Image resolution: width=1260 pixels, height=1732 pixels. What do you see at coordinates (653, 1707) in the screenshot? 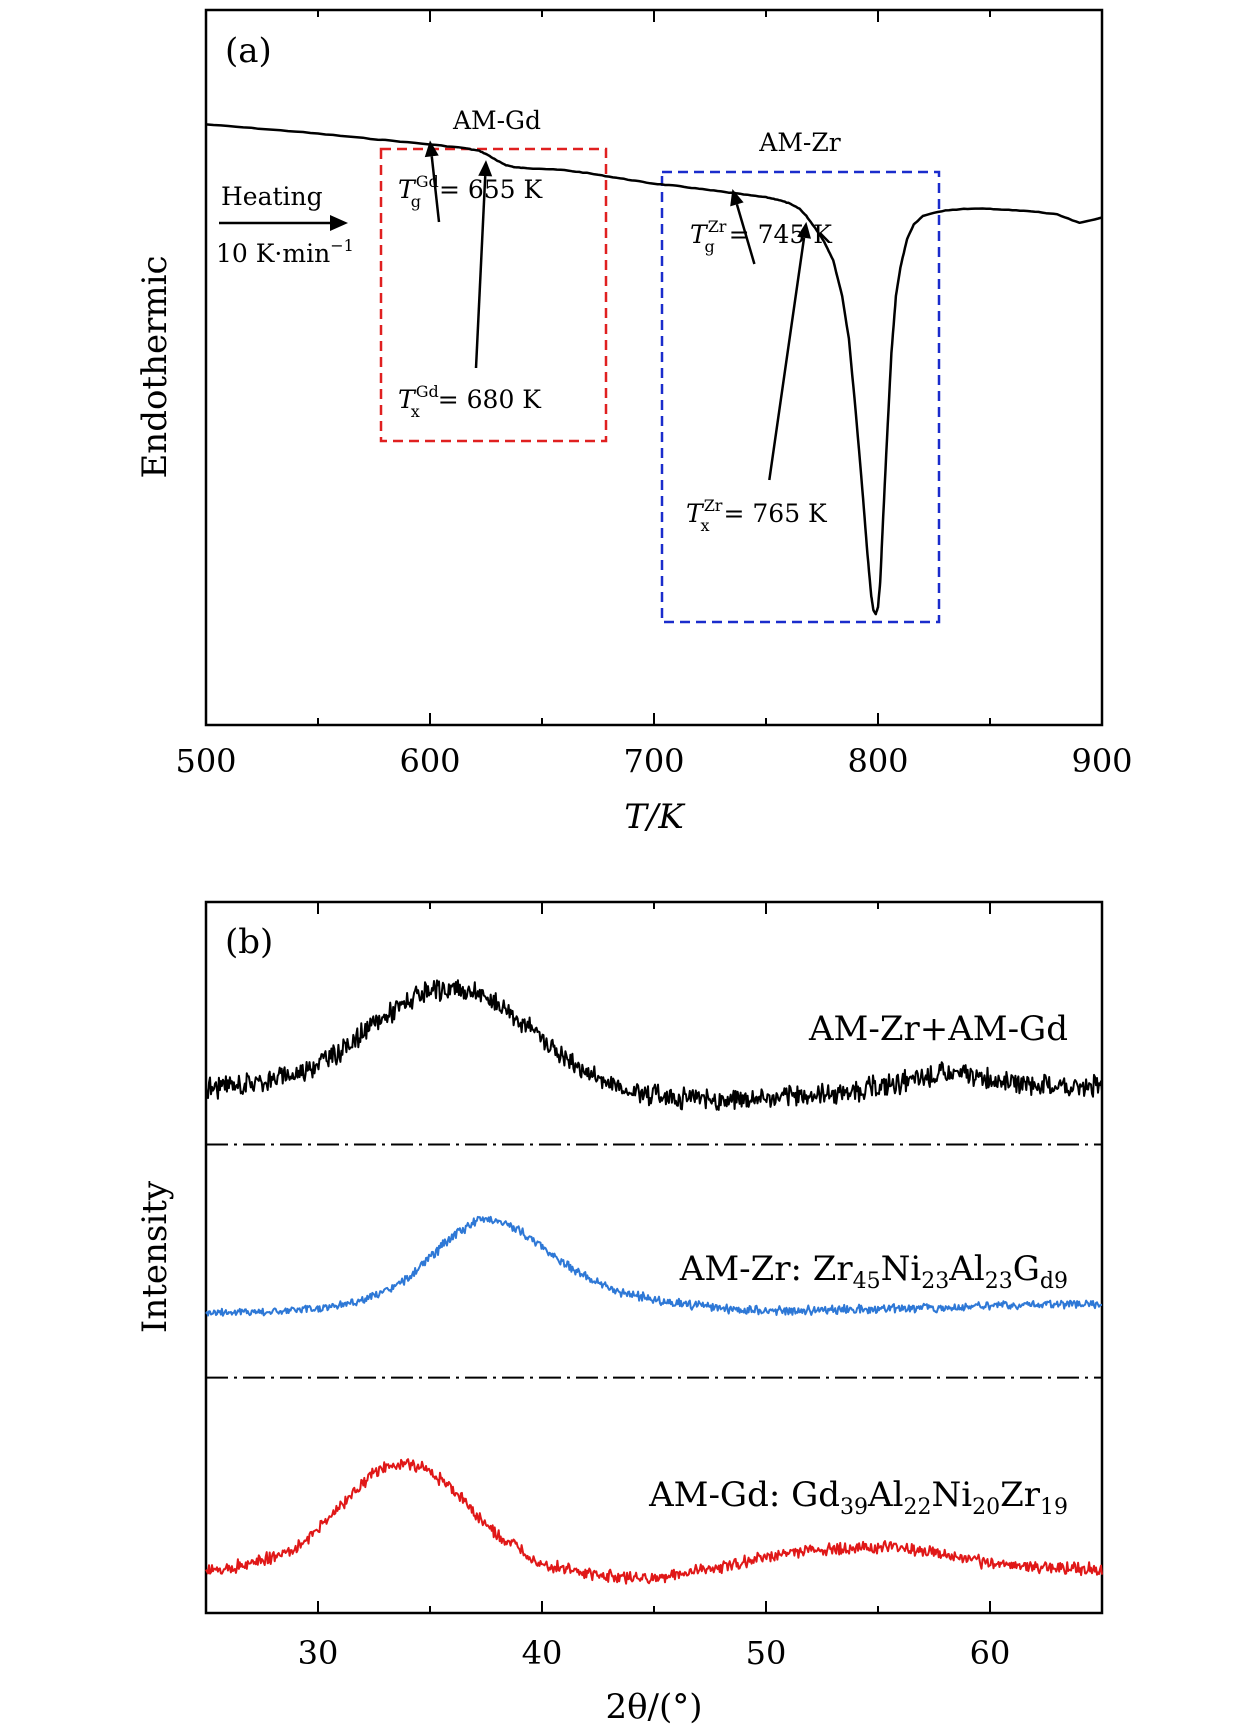
I see `panel-b-x-axis-label: 2θ/(°)` at bounding box center [653, 1707].